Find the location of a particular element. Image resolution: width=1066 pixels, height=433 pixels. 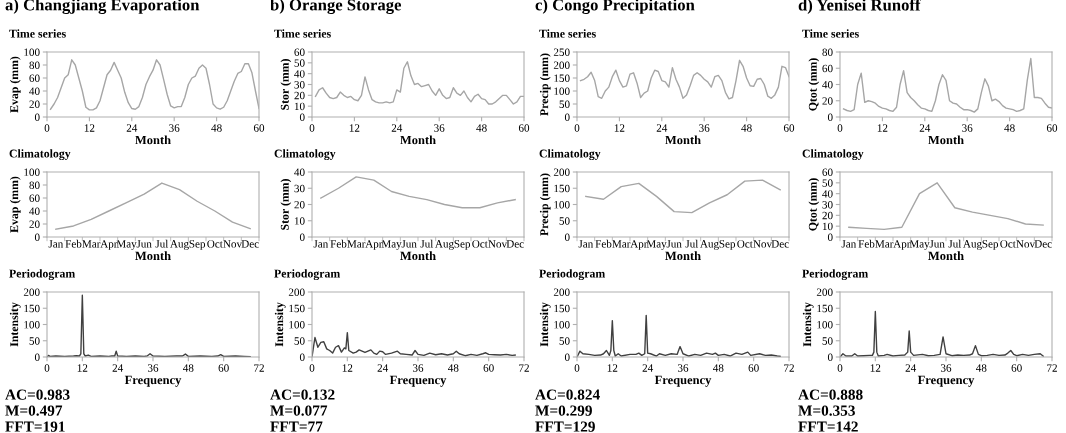

chart-subtitle: Climatology is located at coordinates (305, 154).